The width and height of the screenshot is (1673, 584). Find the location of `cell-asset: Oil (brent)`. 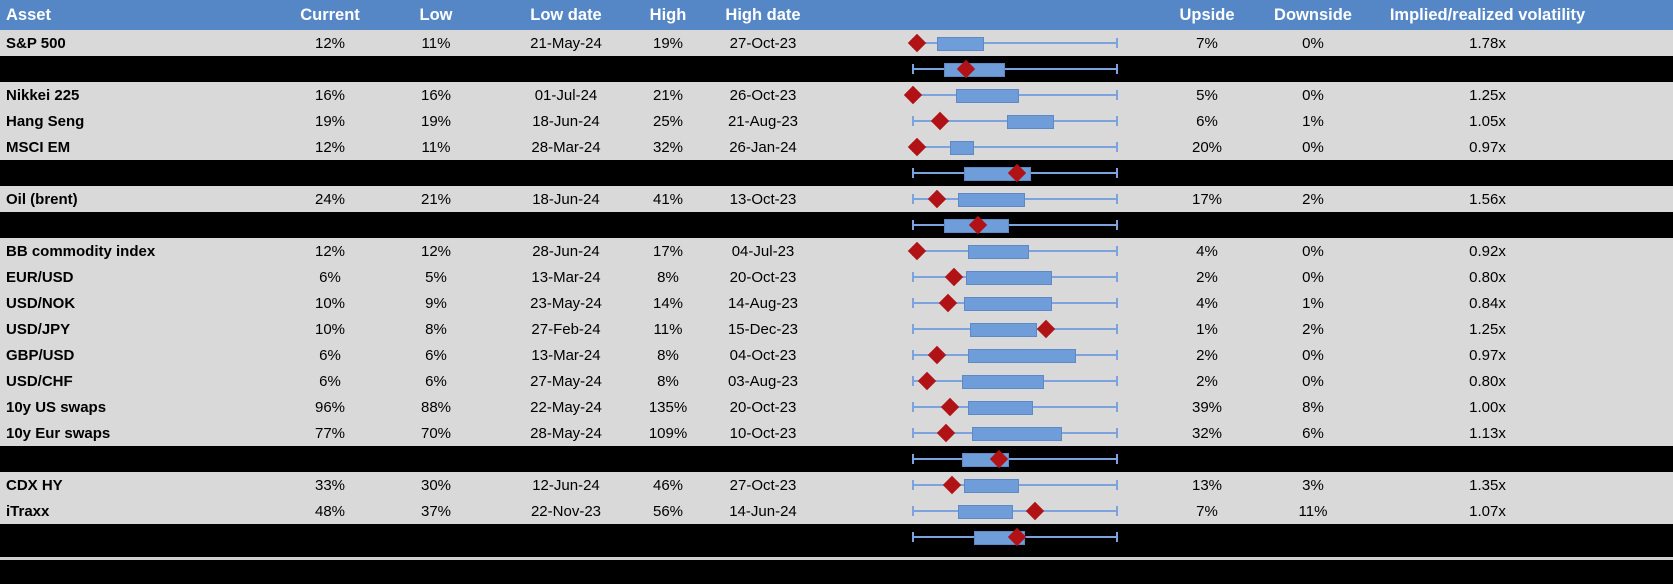

cell-asset: Oil (brent) is located at coordinates (42, 199).